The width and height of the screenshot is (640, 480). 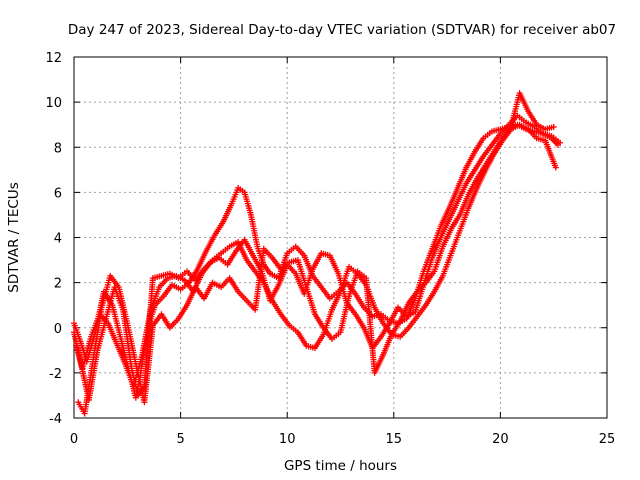 I want to click on y-tick-label: 10, so click(x=53, y=103).